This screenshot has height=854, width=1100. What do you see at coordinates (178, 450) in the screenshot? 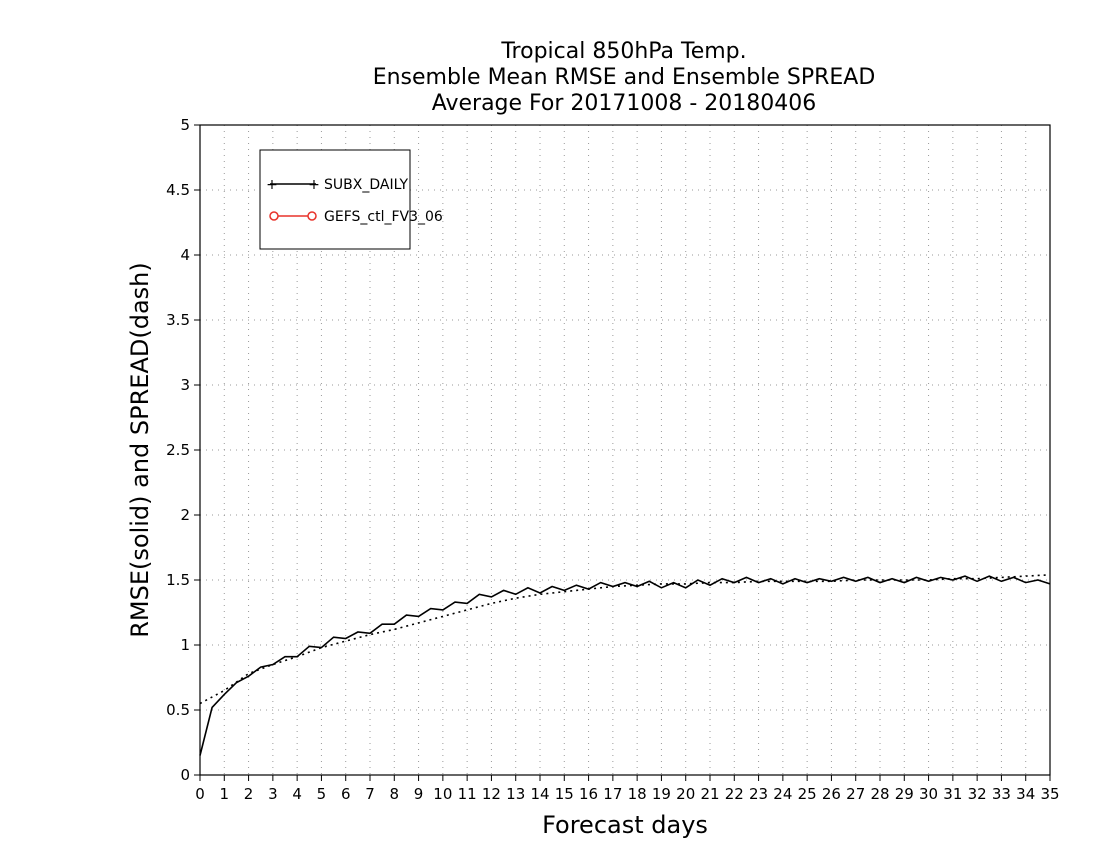
I see `y-tick-label: 2.5` at bounding box center [178, 450].